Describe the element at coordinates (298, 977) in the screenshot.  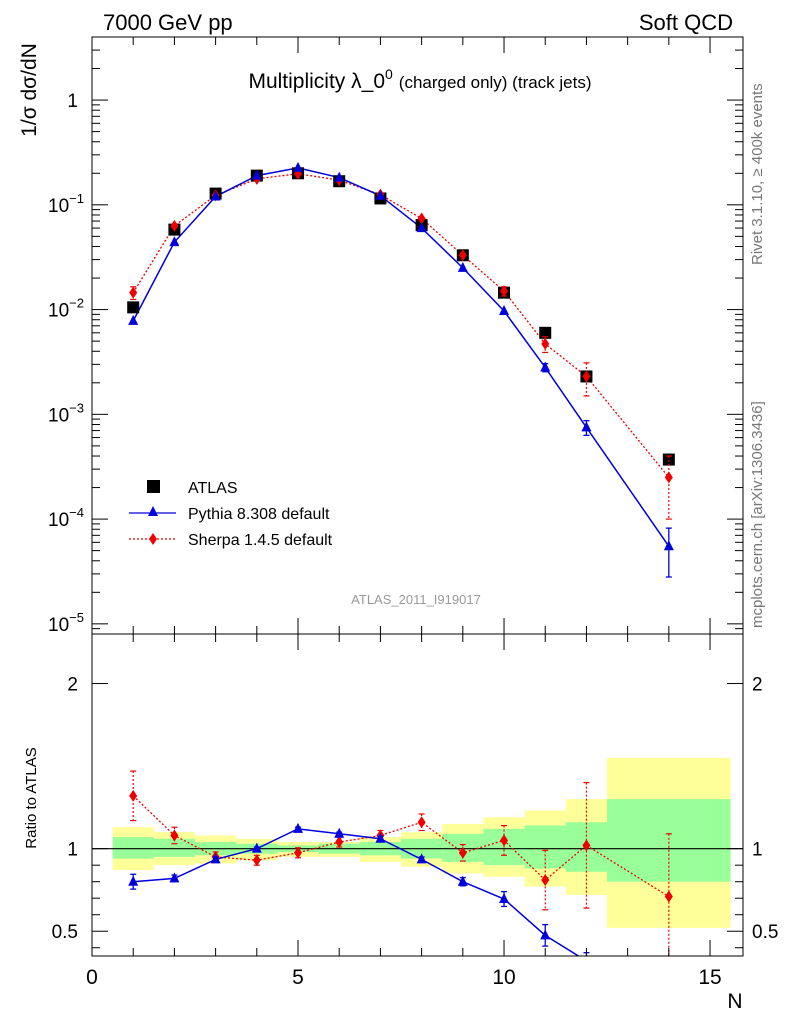
I see `x-tick-label: 5` at that location.